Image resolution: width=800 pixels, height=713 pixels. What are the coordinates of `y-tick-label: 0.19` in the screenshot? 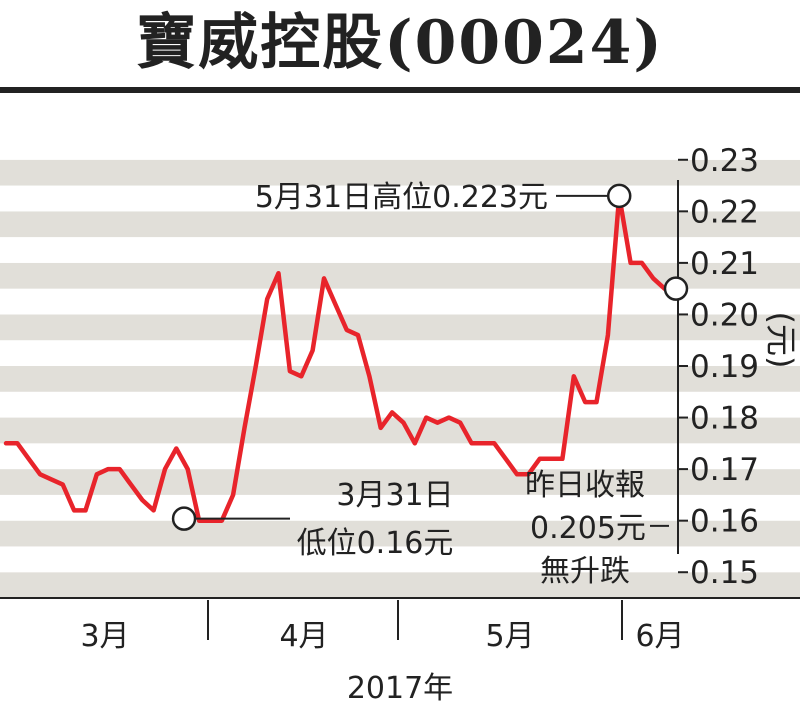 It's located at (724, 367).